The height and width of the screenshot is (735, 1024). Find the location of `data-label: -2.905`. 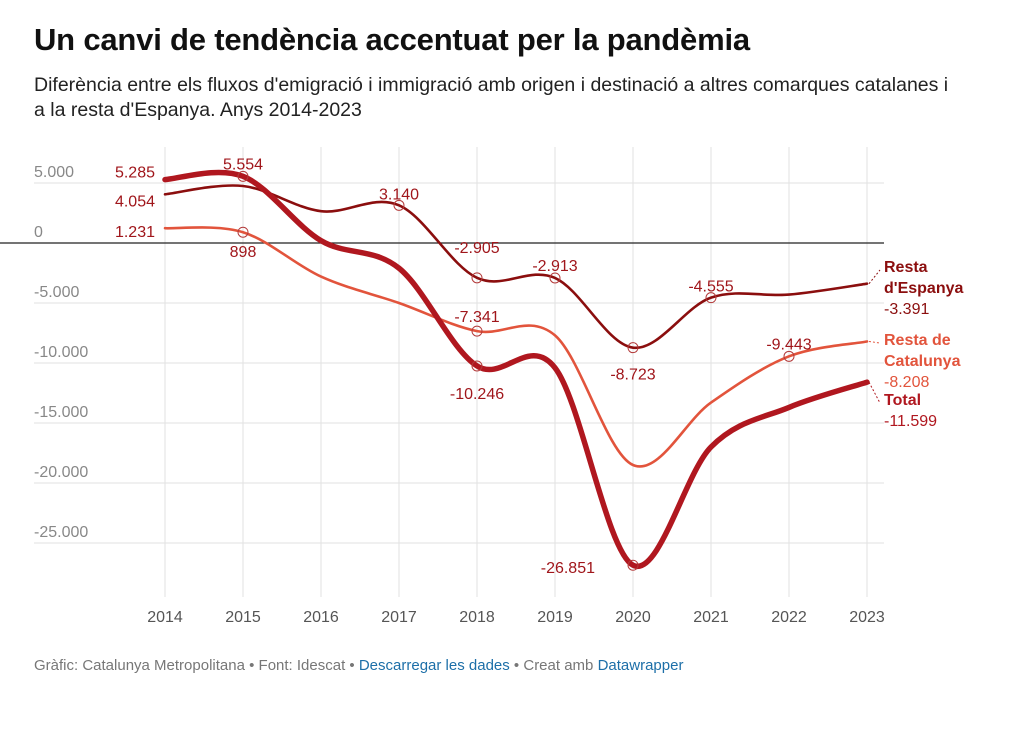

data-label: -2.905 is located at coordinates (476, 248).